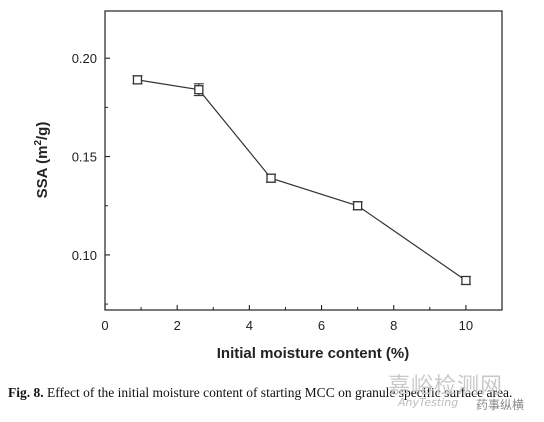 The image size is (544, 422). What do you see at coordinates (84, 58) in the screenshot?
I see `y-tick-label: 0.20` at bounding box center [84, 58].